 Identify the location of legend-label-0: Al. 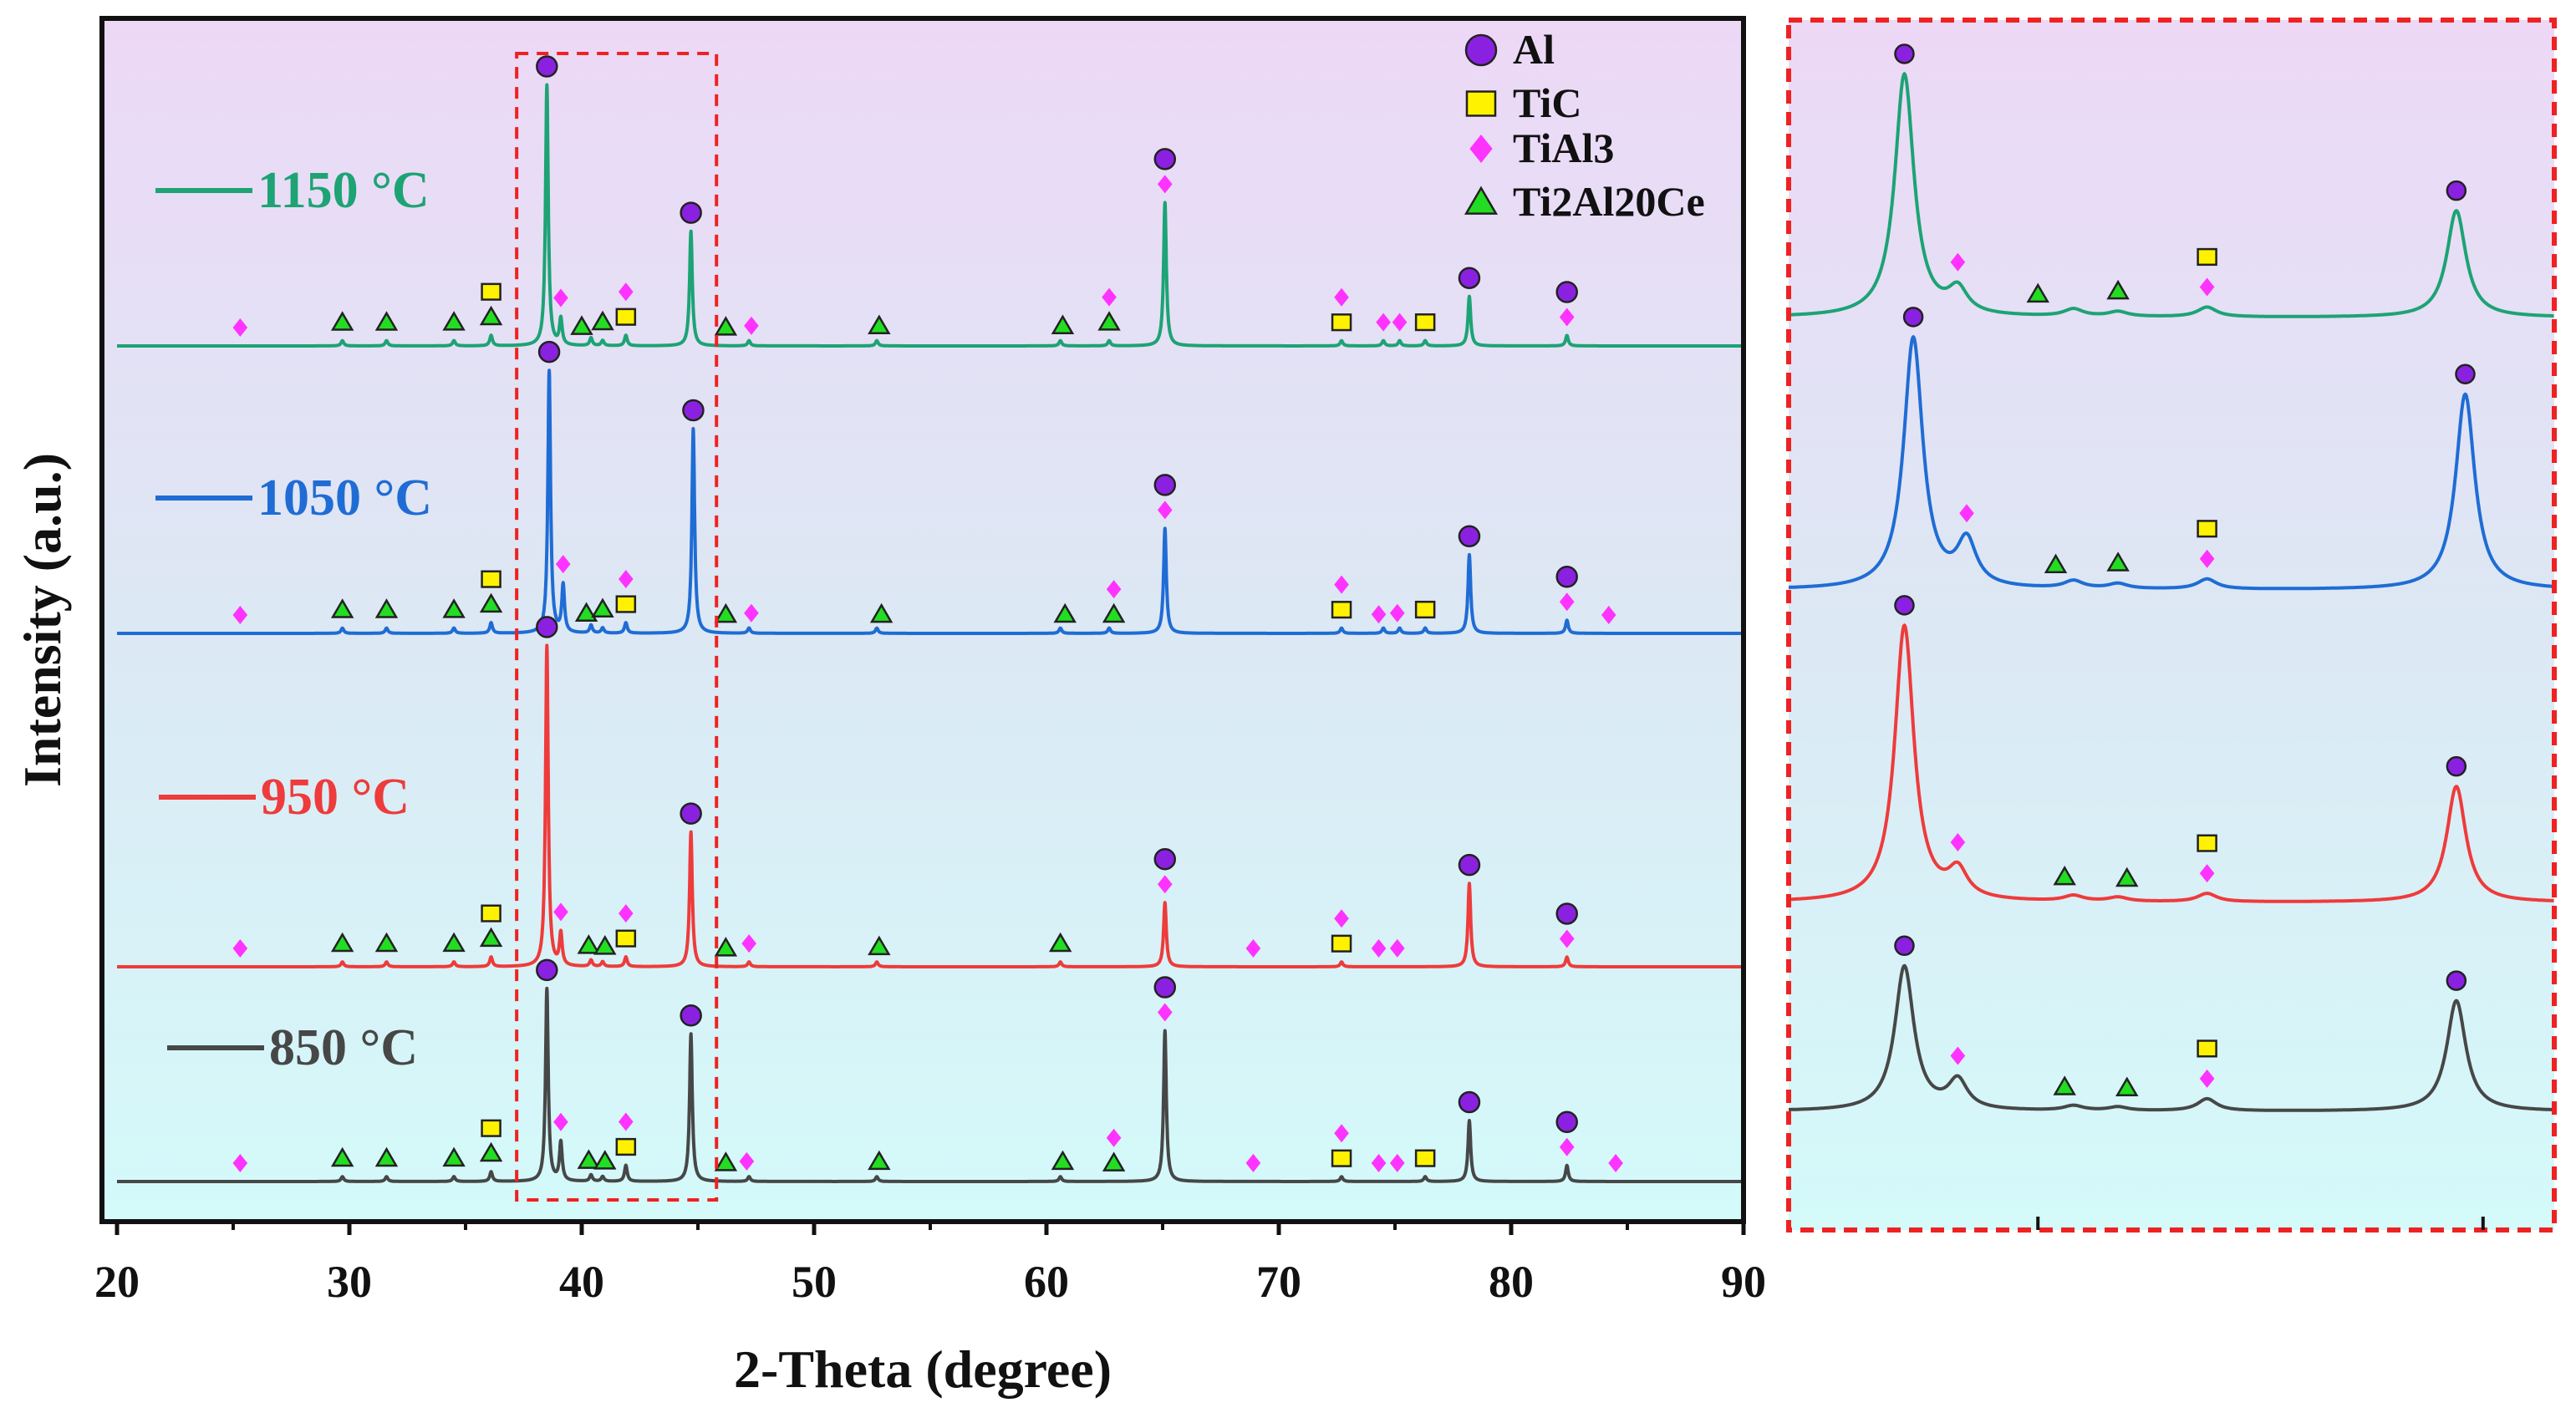
(1534, 50).